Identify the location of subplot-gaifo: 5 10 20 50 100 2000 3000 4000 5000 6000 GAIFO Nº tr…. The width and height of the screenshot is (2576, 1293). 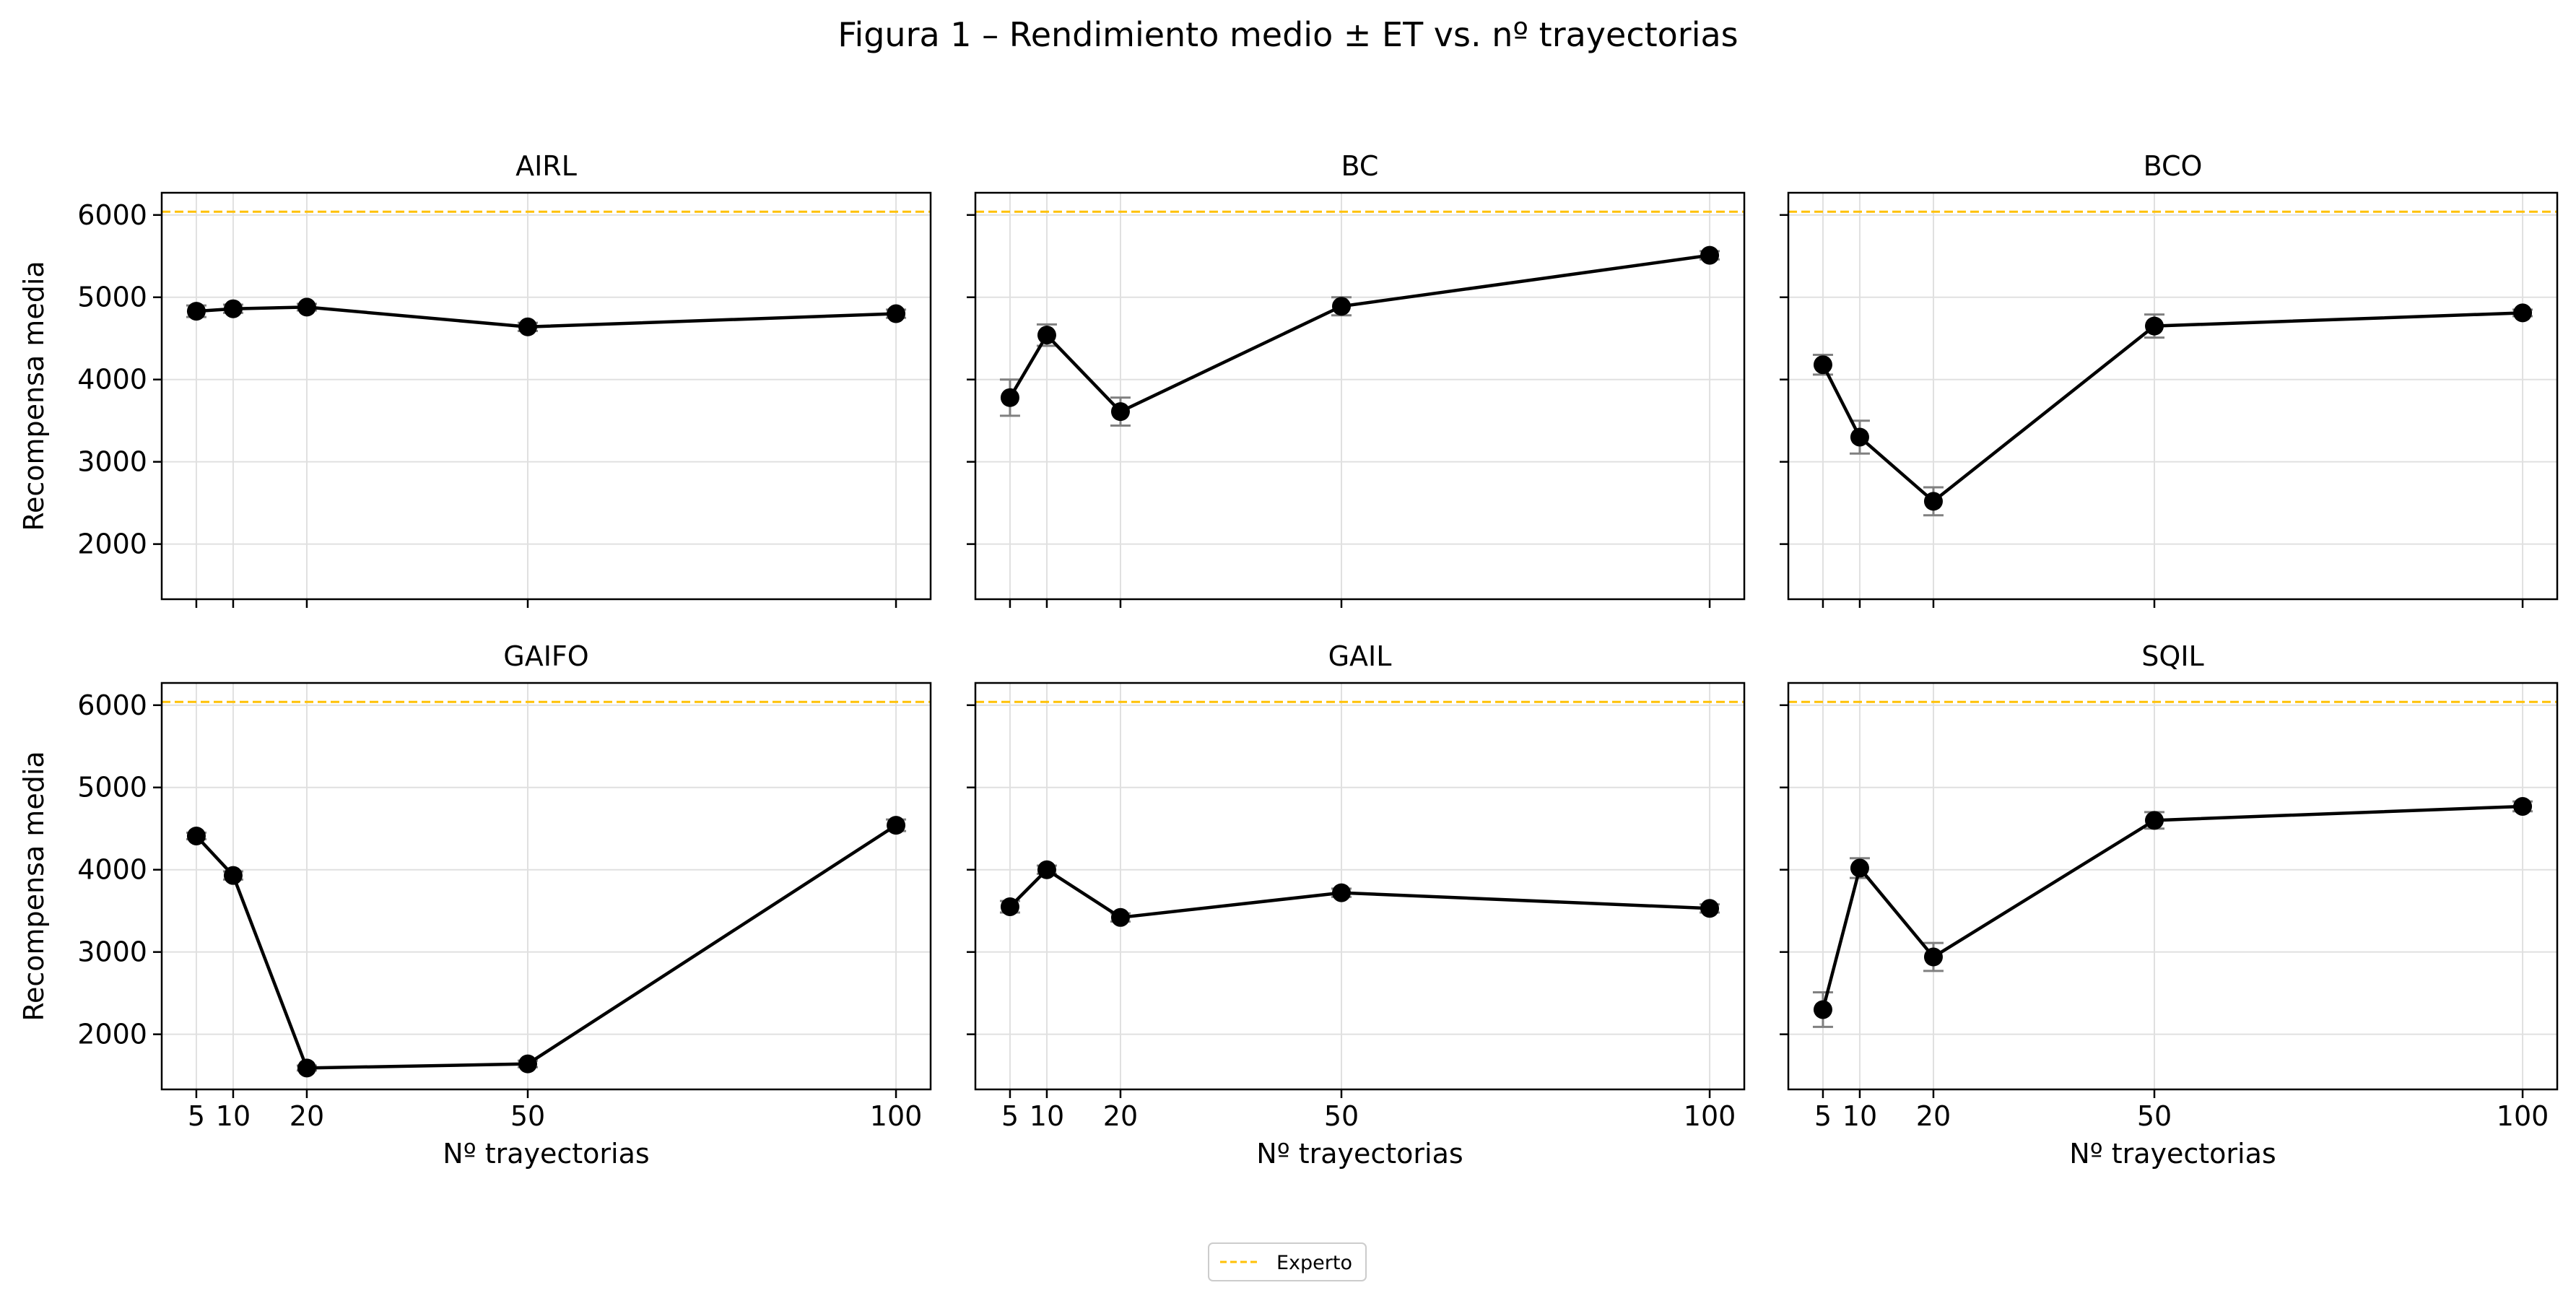
(475, 905).